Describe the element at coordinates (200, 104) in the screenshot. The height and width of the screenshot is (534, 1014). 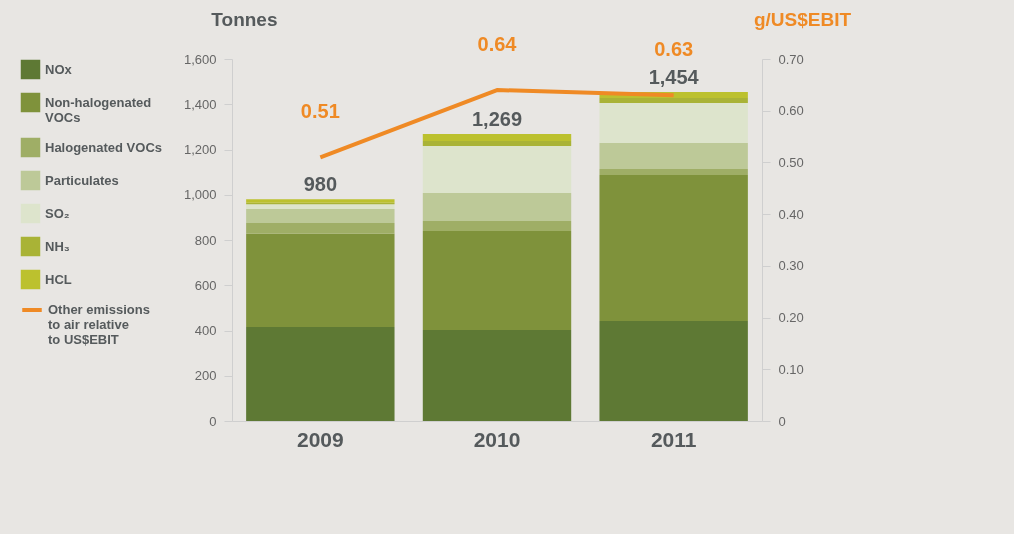
I see `y-tick-label: 1,400` at that location.